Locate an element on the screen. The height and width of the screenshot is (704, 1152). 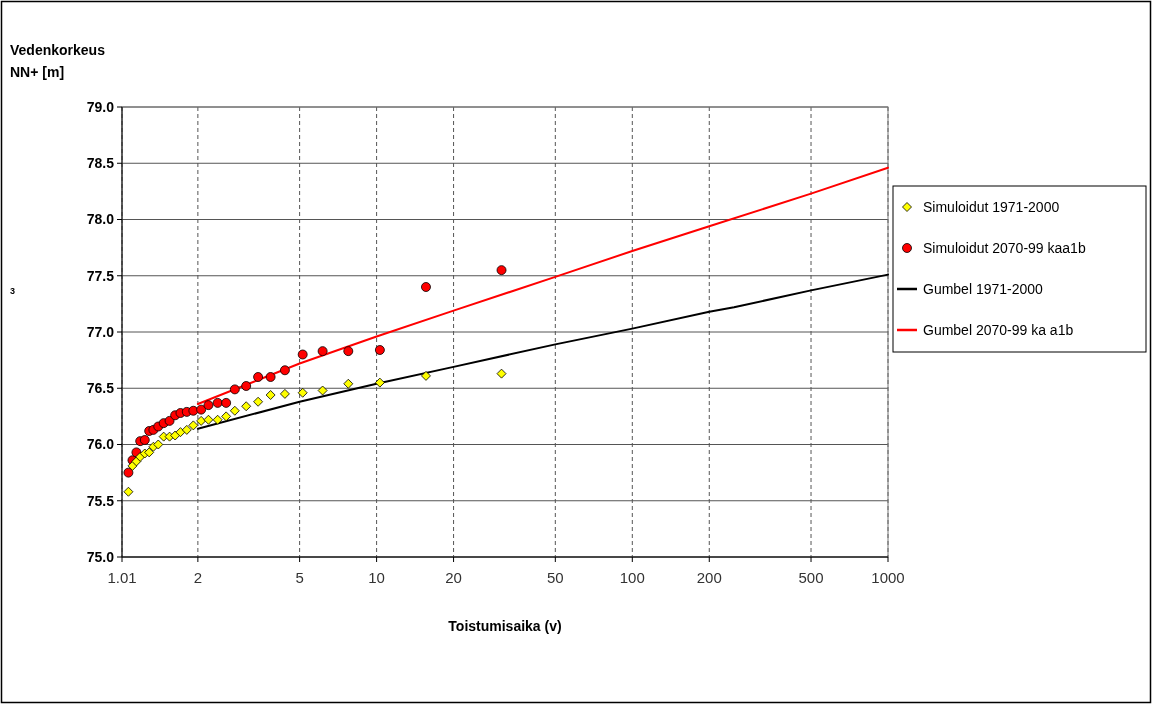
y-tick-label: 78.0 is located at coordinates (100, 219).